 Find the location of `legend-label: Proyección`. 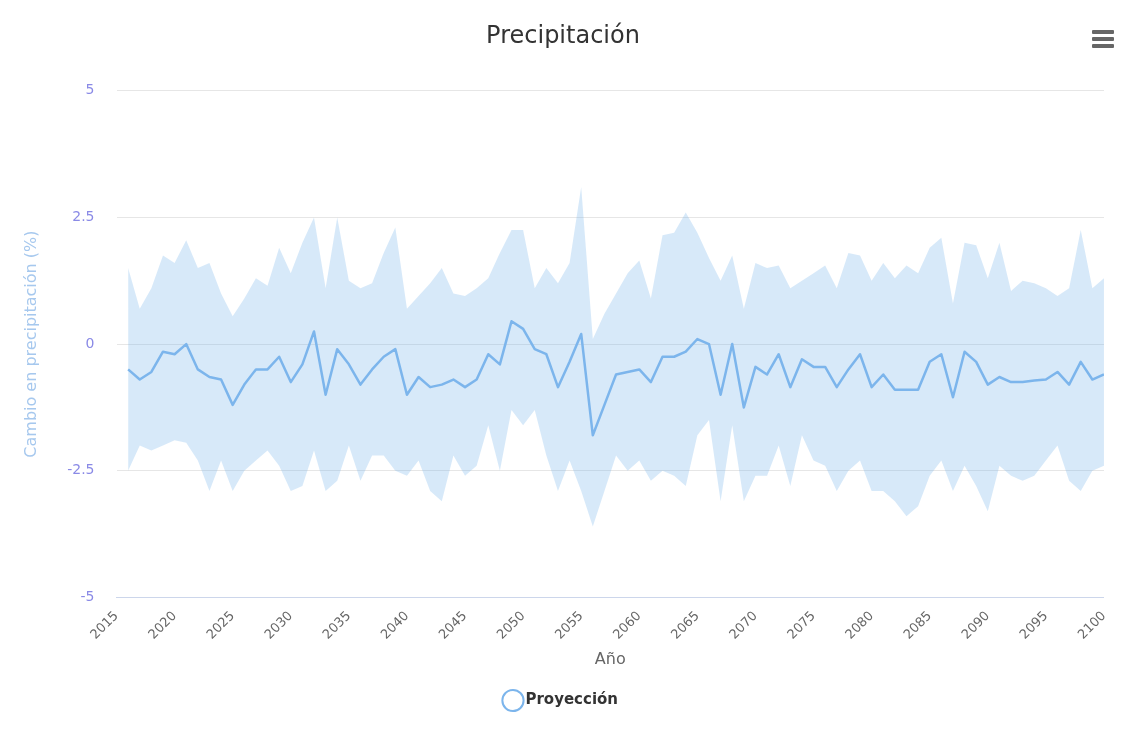

legend-label: Proyección is located at coordinates (572, 699).